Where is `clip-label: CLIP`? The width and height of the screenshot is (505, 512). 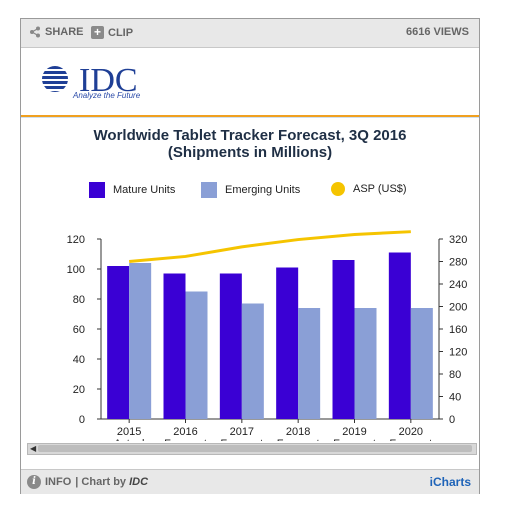
clip-label: CLIP is located at coordinates (121, 32).